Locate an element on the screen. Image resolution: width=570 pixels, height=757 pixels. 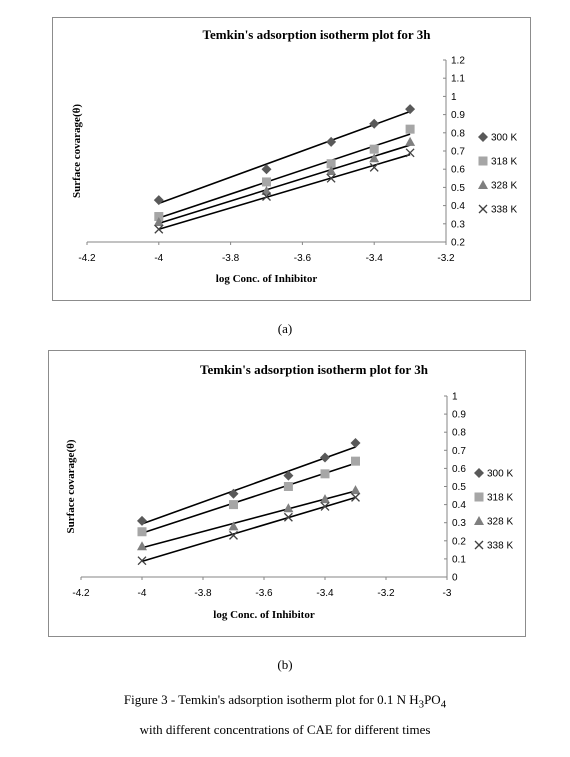
chart-b-trendline-square is located at coordinates (248, 498).